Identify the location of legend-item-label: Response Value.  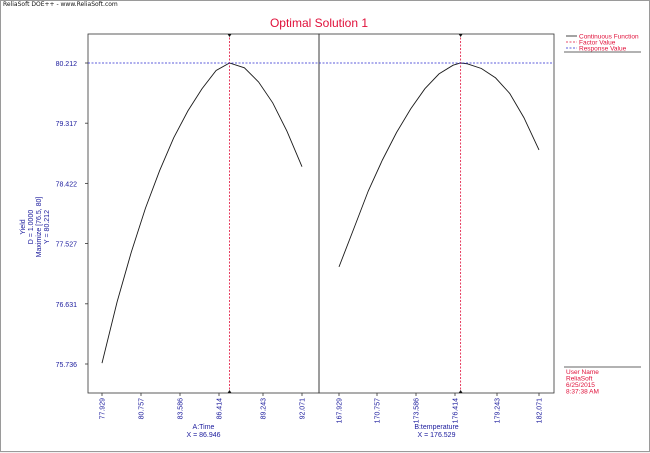
(603, 48).